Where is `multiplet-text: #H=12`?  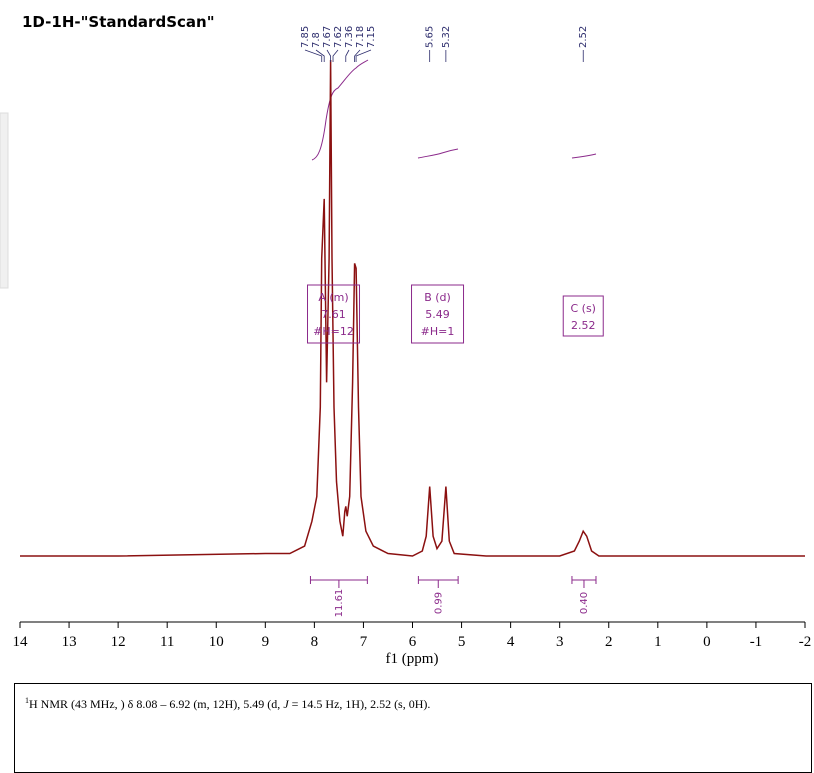 multiplet-text: #H=12 is located at coordinates (333, 331).